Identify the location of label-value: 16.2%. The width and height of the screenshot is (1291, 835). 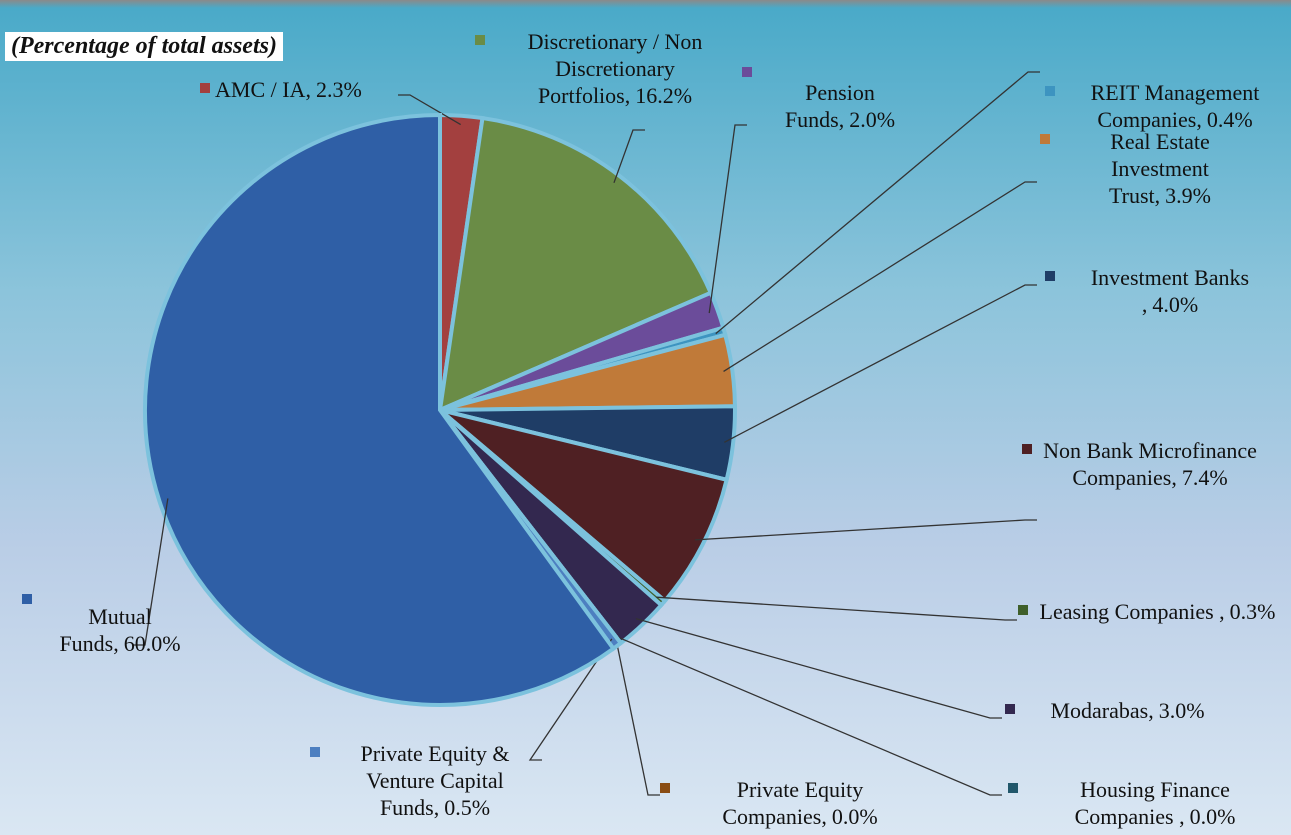
(664, 95).